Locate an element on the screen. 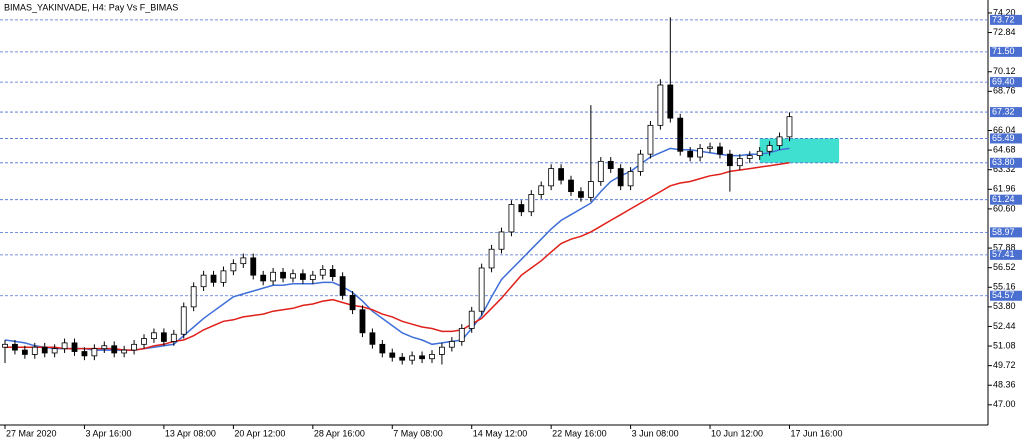 This screenshot has width=1024, height=440. y-tick-label: 60.60 is located at coordinates (1004, 208).